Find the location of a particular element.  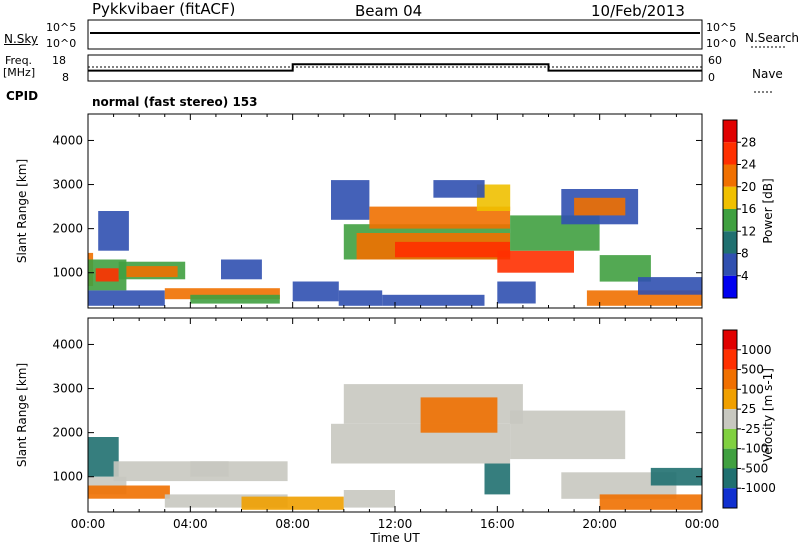

nsearch-tick-top: 10^5 is located at coordinates (721, 27).